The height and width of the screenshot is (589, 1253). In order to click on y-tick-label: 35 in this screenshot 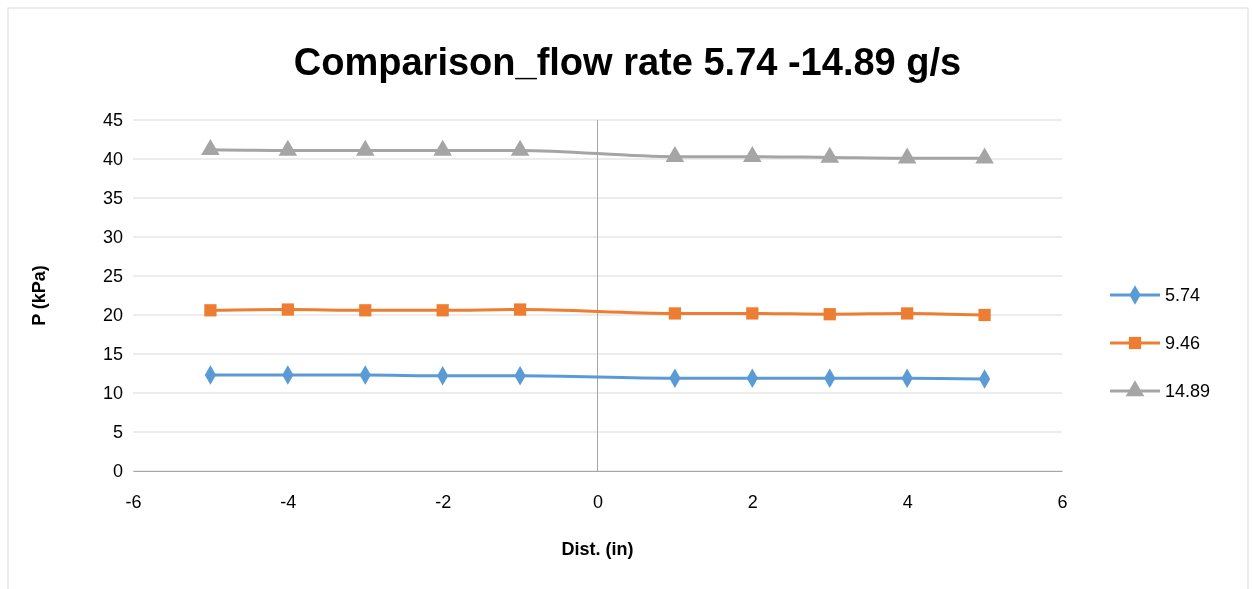, I will do `click(112, 198)`.